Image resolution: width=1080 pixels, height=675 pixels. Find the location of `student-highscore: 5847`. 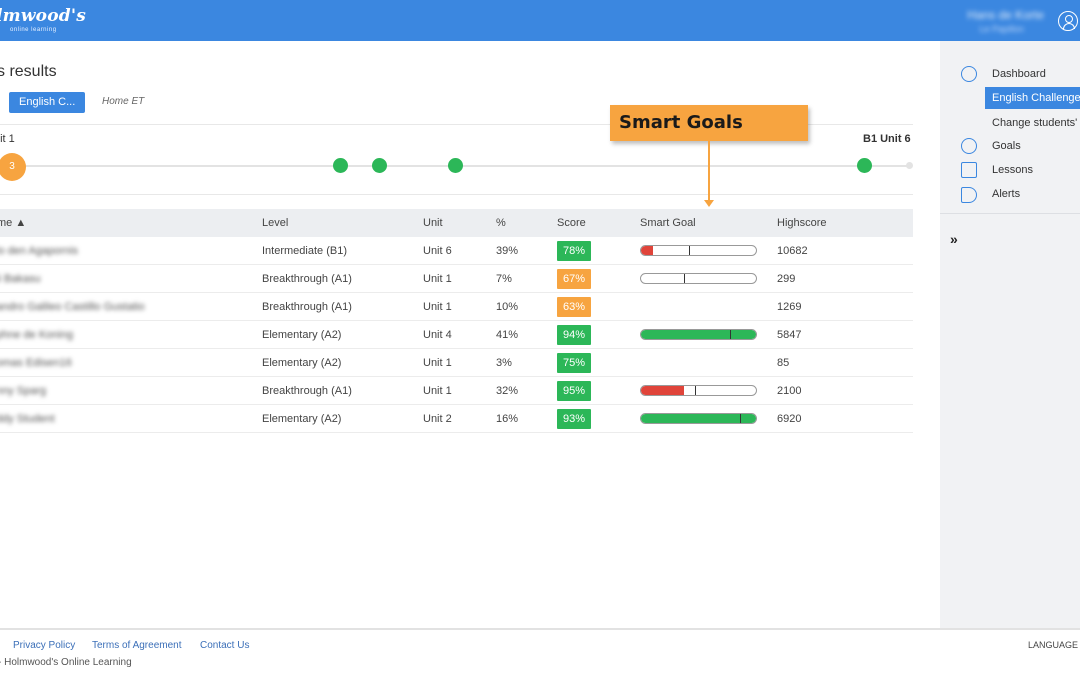

student-highscore: 5847 is located at coordinates (789, 335).